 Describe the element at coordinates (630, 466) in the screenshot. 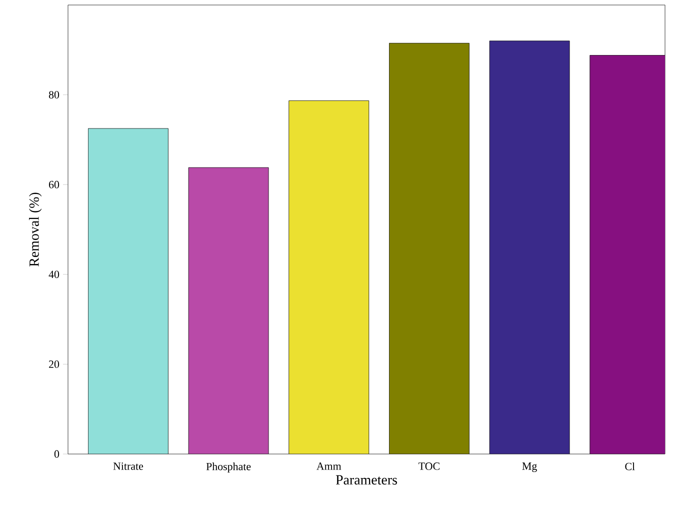

I see `x-tick-label: Cl` at that location.